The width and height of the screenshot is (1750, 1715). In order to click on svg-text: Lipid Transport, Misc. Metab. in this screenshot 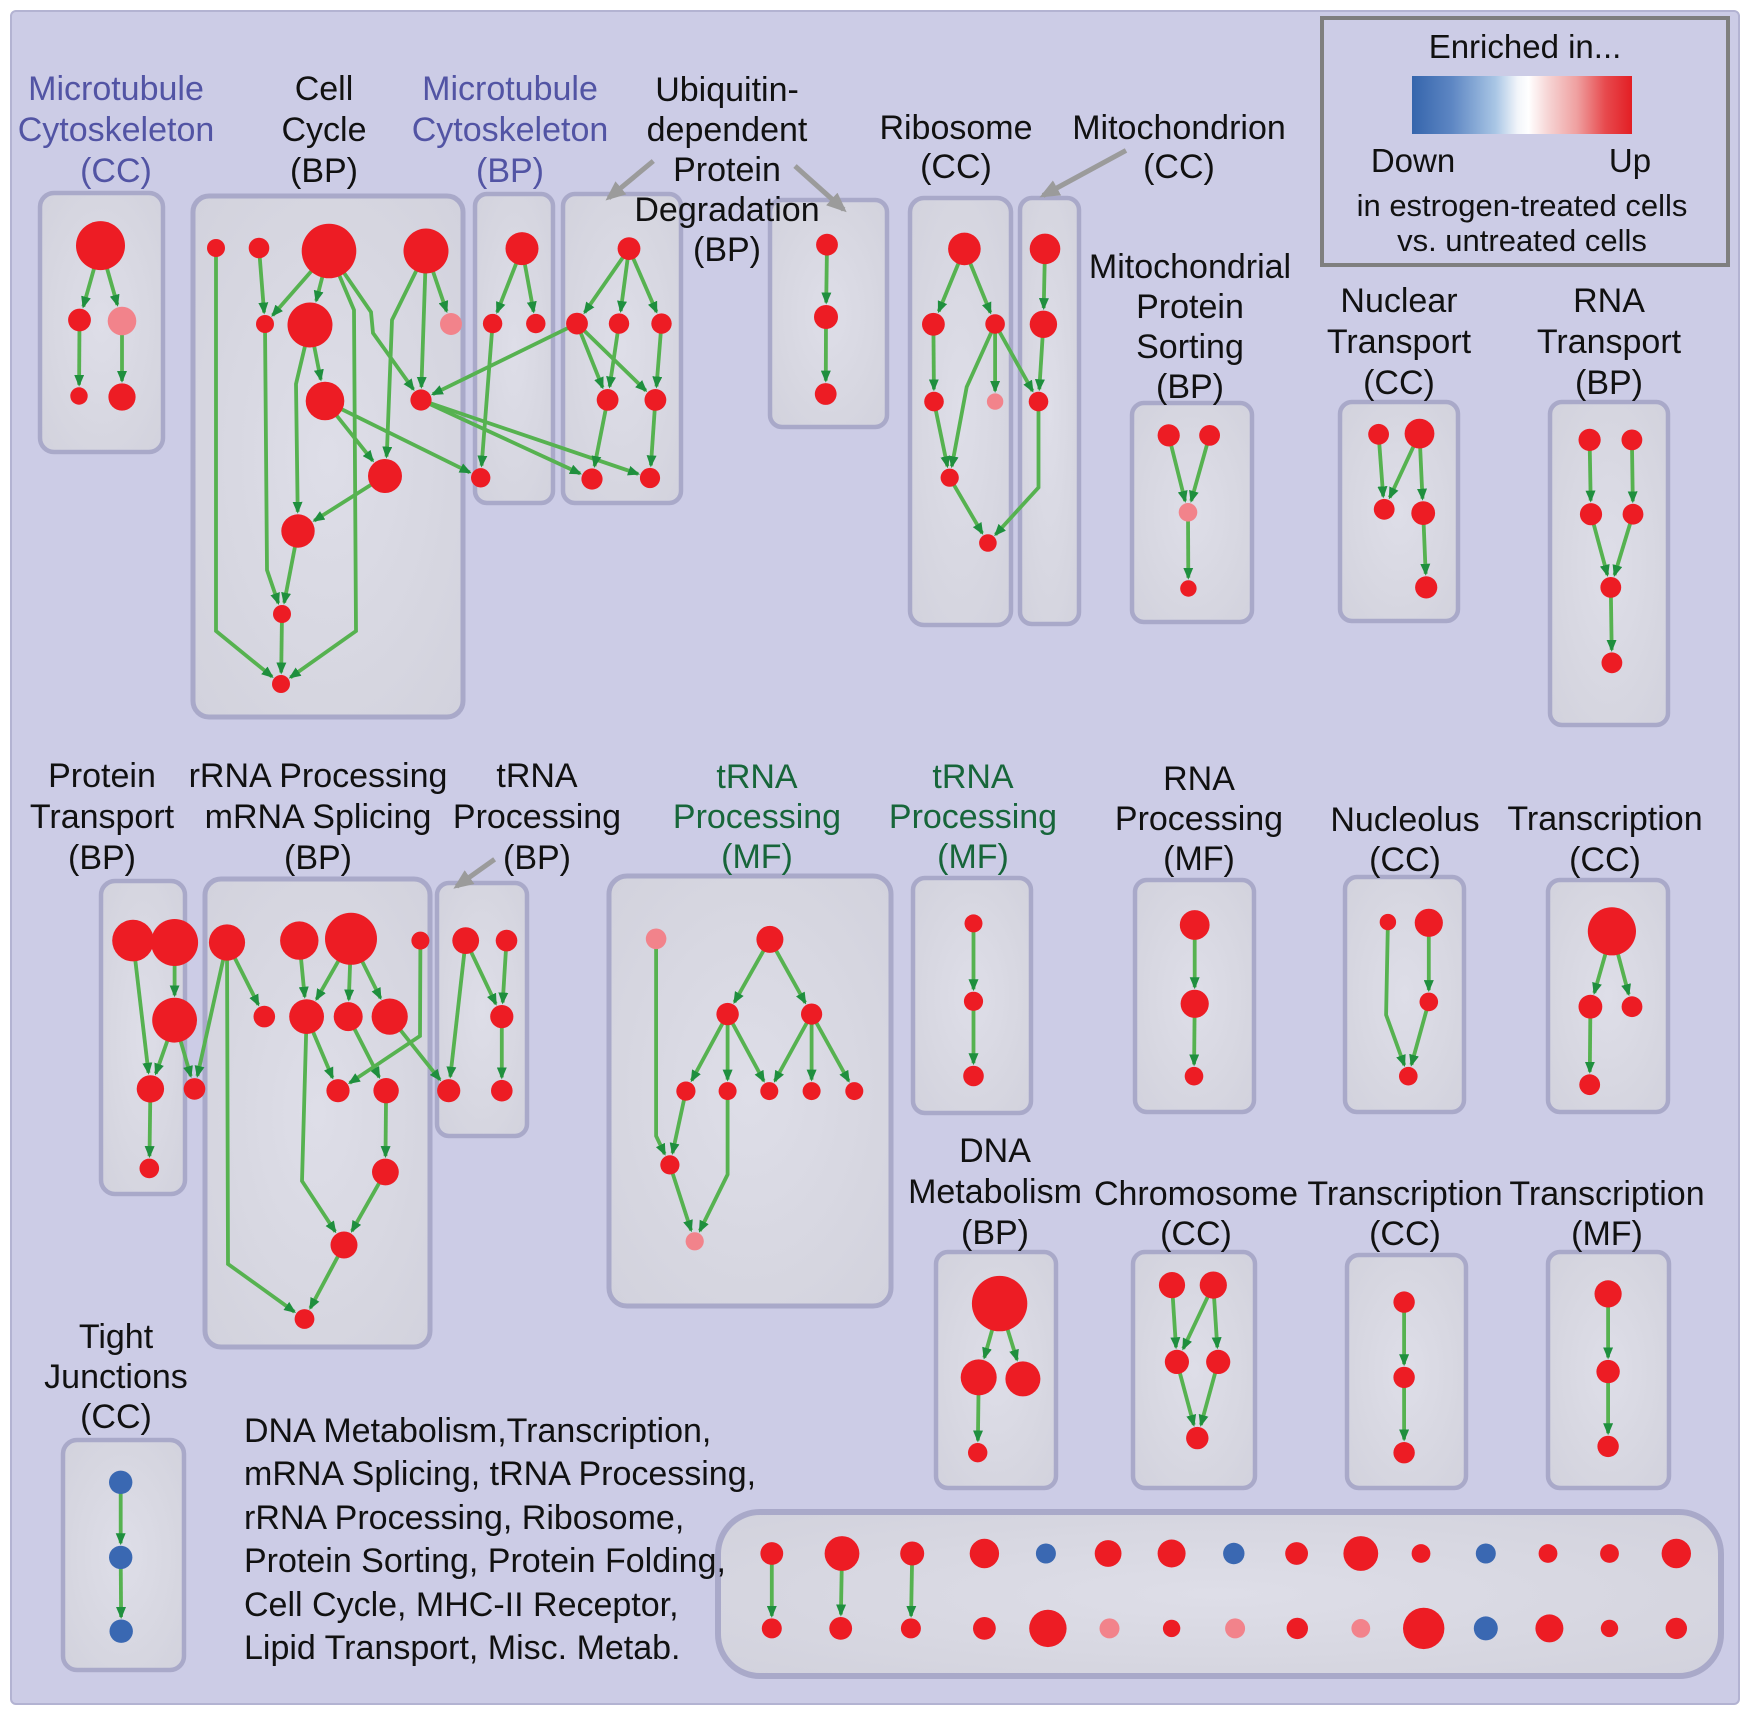, I will do `click(462, 1648)`.